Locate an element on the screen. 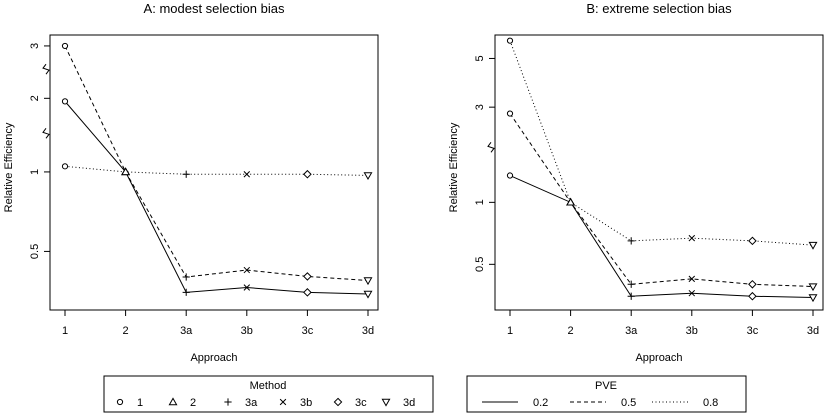  y-tick-label: 2 is located at coordinates (35, 98).